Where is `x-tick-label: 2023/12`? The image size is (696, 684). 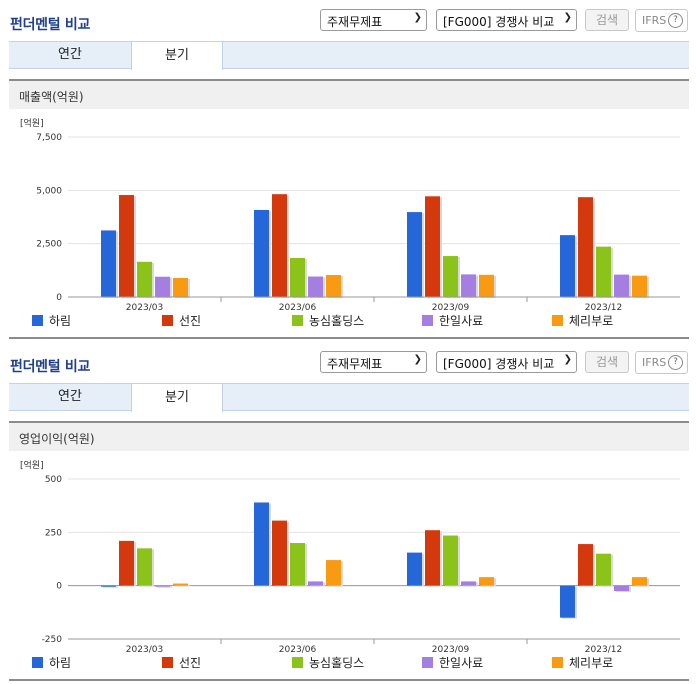 x-tick-label: 2023/12 is located at coordinates (603, 650).